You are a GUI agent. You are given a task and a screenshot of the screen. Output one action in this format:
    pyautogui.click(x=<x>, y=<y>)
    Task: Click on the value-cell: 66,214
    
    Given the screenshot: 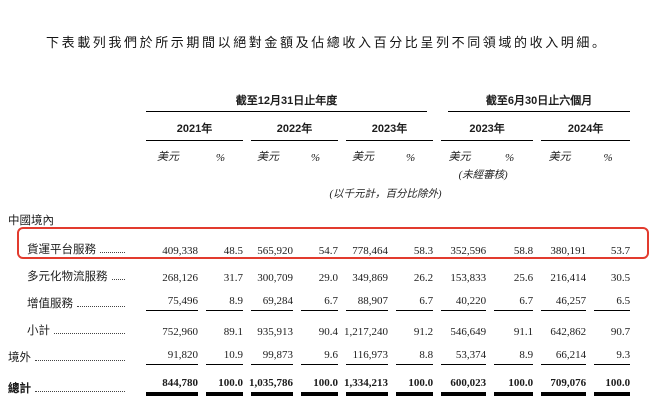 What is the action you would take?
    pyautogui.click(x=560, y=351)
    